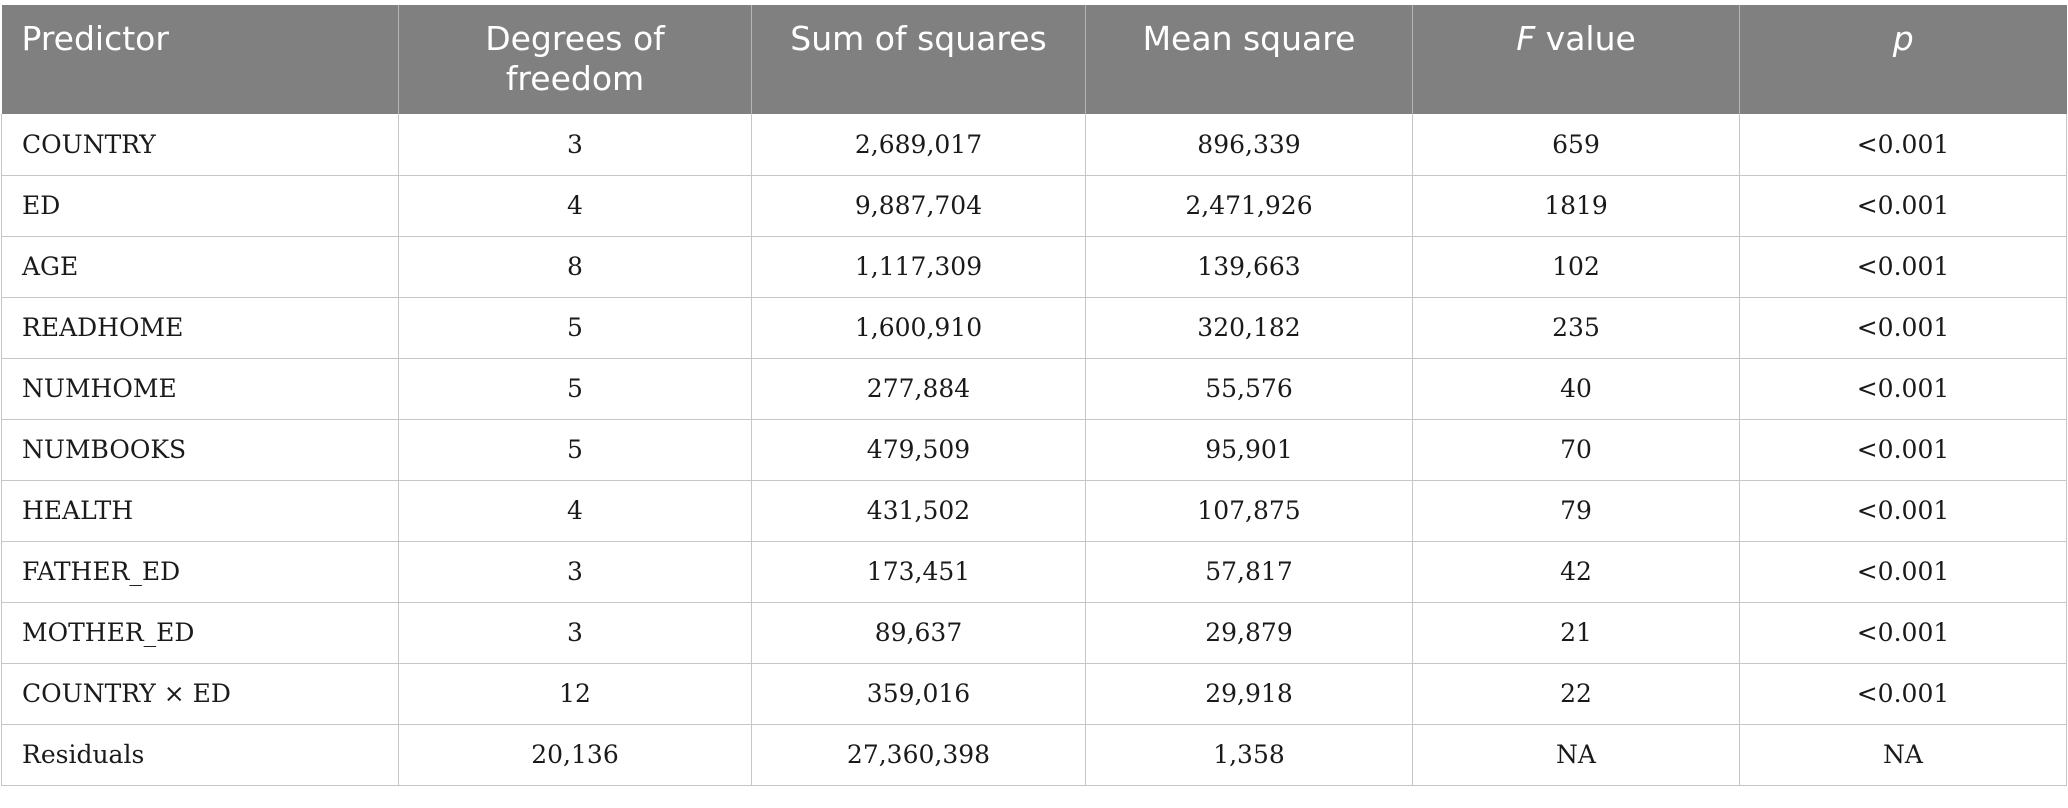 Image resolution: width=2068 pixels, height=808 pixels. What do you see at coordinates (1249, 694) in the screenshot?
I see `cell-mean-square: 29,918` at bounding box center [1249, 694].